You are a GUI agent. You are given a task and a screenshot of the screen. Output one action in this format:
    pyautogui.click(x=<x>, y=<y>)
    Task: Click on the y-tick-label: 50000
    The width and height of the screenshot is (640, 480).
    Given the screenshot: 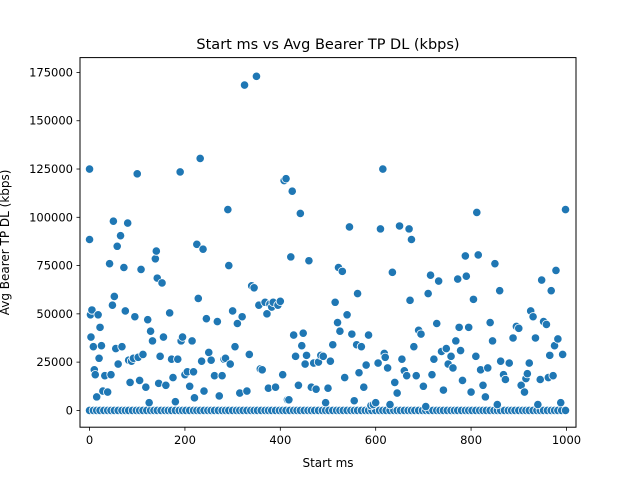 What is the action you would take?
    pyautogui.click(x=54, y=314)
    